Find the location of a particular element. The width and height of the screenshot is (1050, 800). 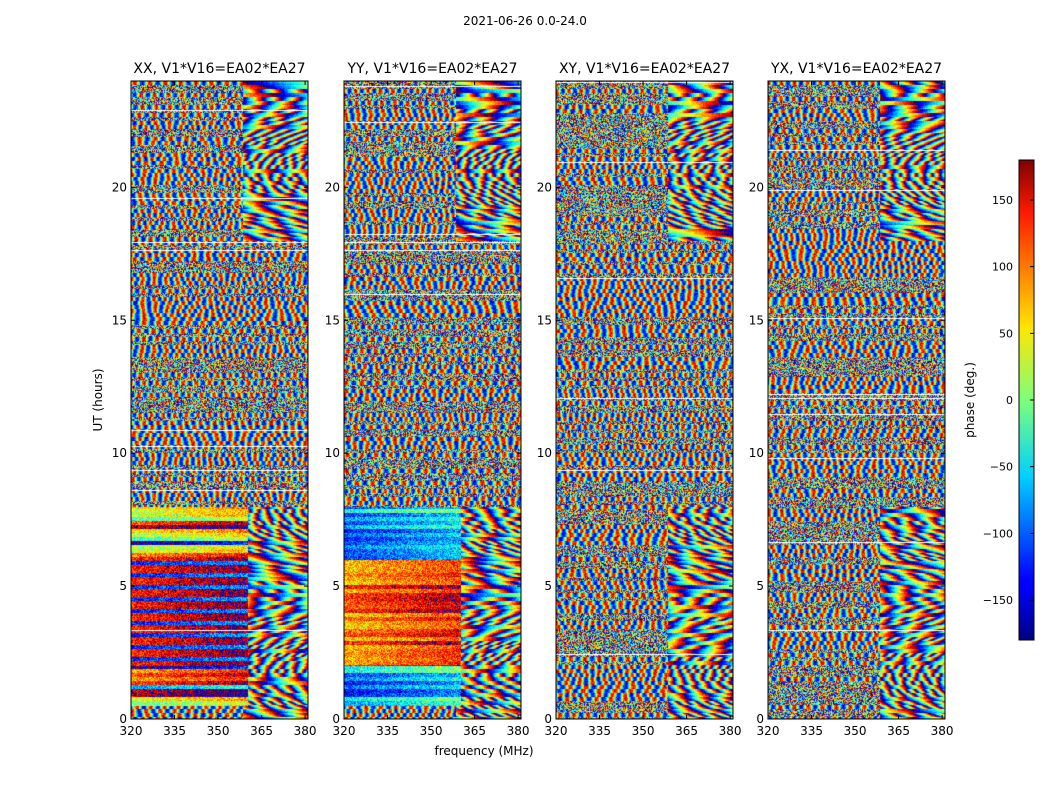

panel-title: YX, V1*V16=EA02*EA27 is located at coordinates (856, 69).